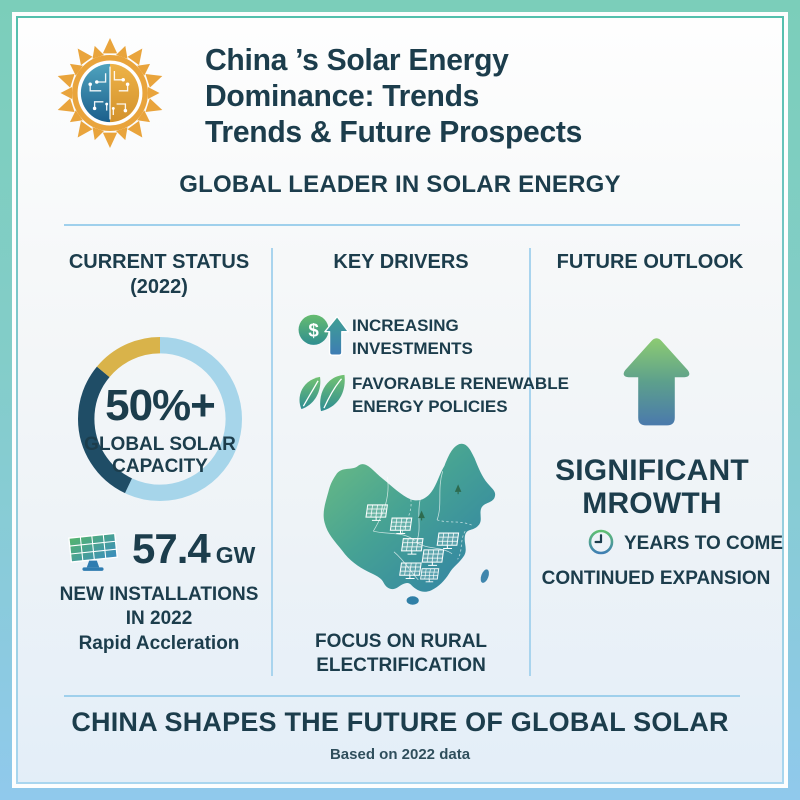 The height and width of the screenshot is (800, 800). What do you see at coordinates (323, 334) in the screenshot?
I see `investment-growth-icon: $` at bounding box center [323, 334].